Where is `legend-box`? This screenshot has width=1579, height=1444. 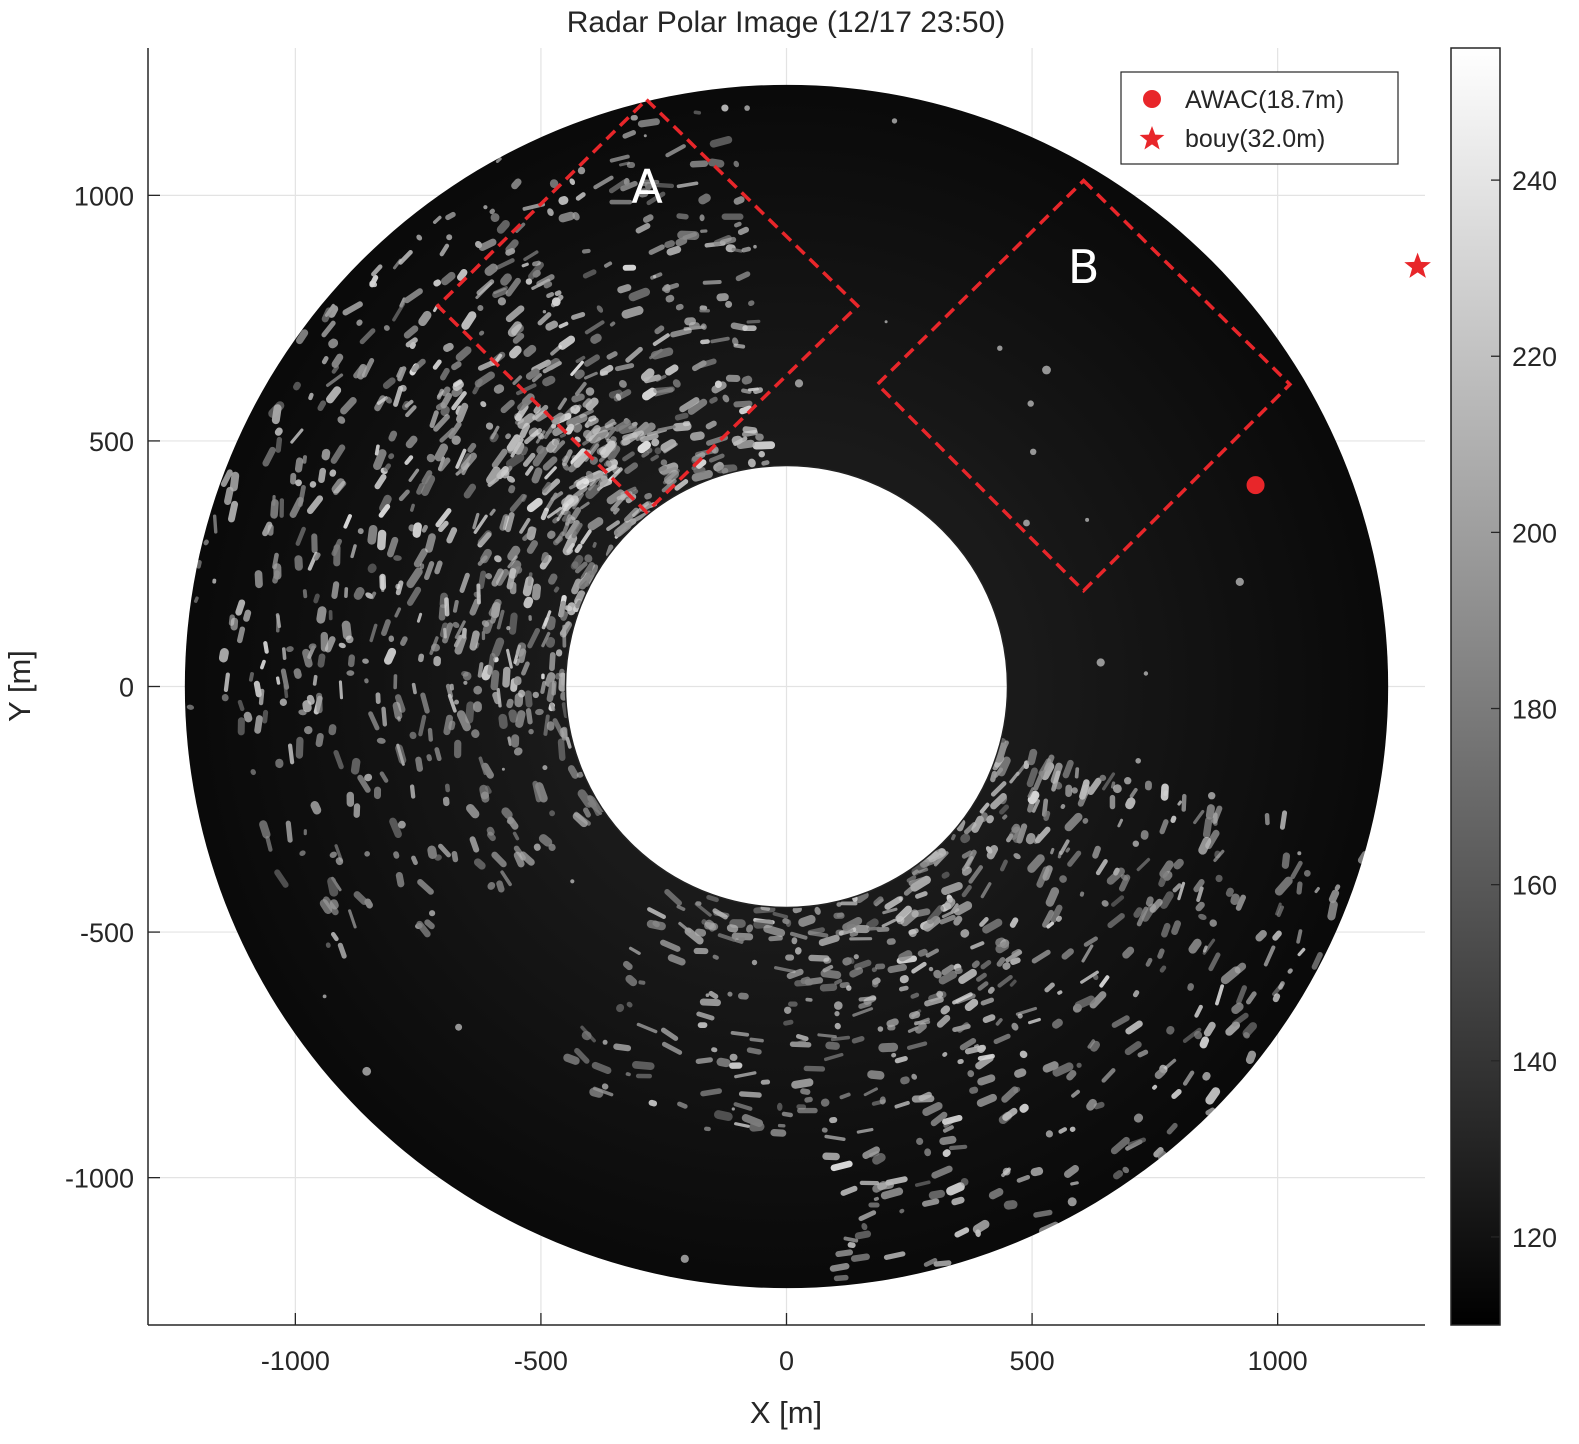
legend-box is located at coordinates (1259, 118).